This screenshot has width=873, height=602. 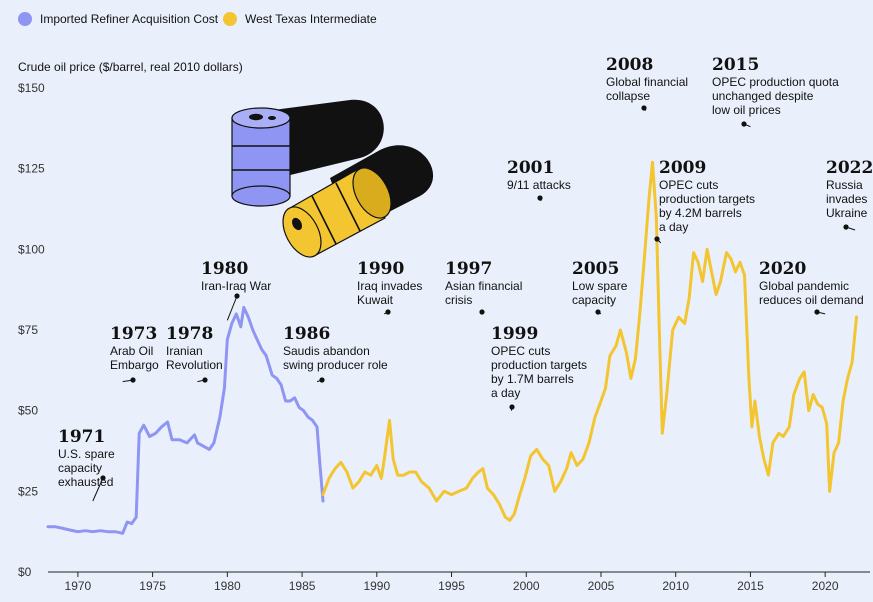 What do you see at coordinates (763, 96) in the screenshot?
I see `annotation-text: unchanged despite` at bounding box center [763, 96].